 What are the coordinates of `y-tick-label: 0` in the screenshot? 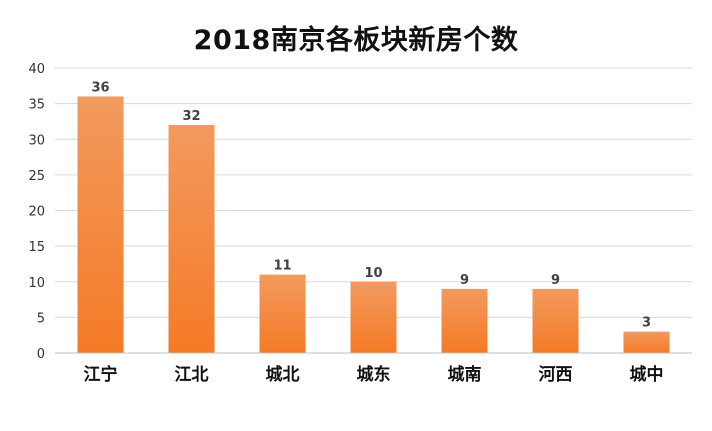 It's located at (41, 354).